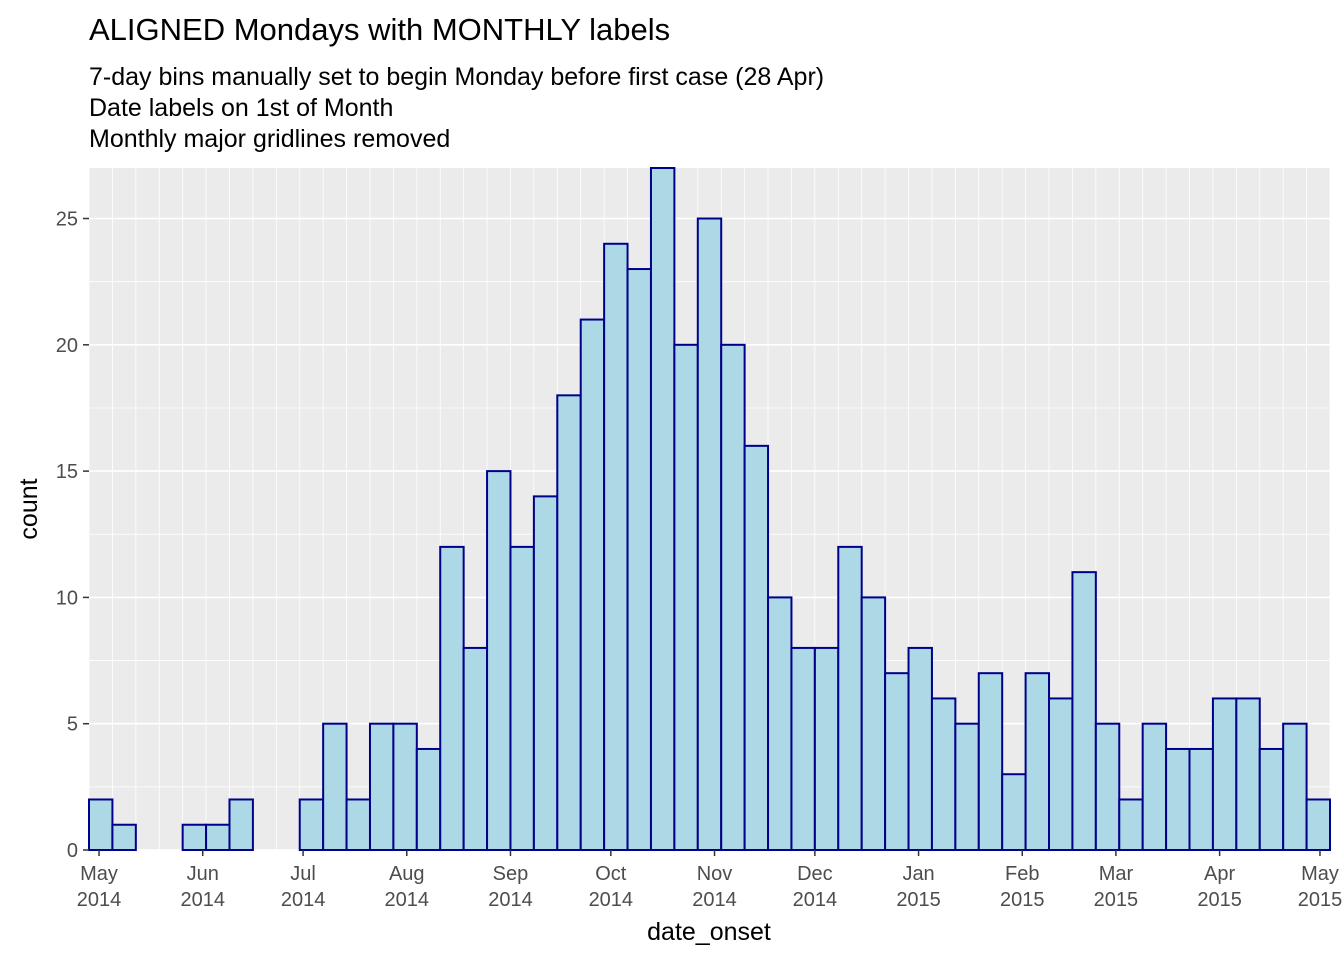  What do you see at coordinates (303, 874) in the screenshot?
I see `x-tick-month: Jul` at bounding box center [303, 874].